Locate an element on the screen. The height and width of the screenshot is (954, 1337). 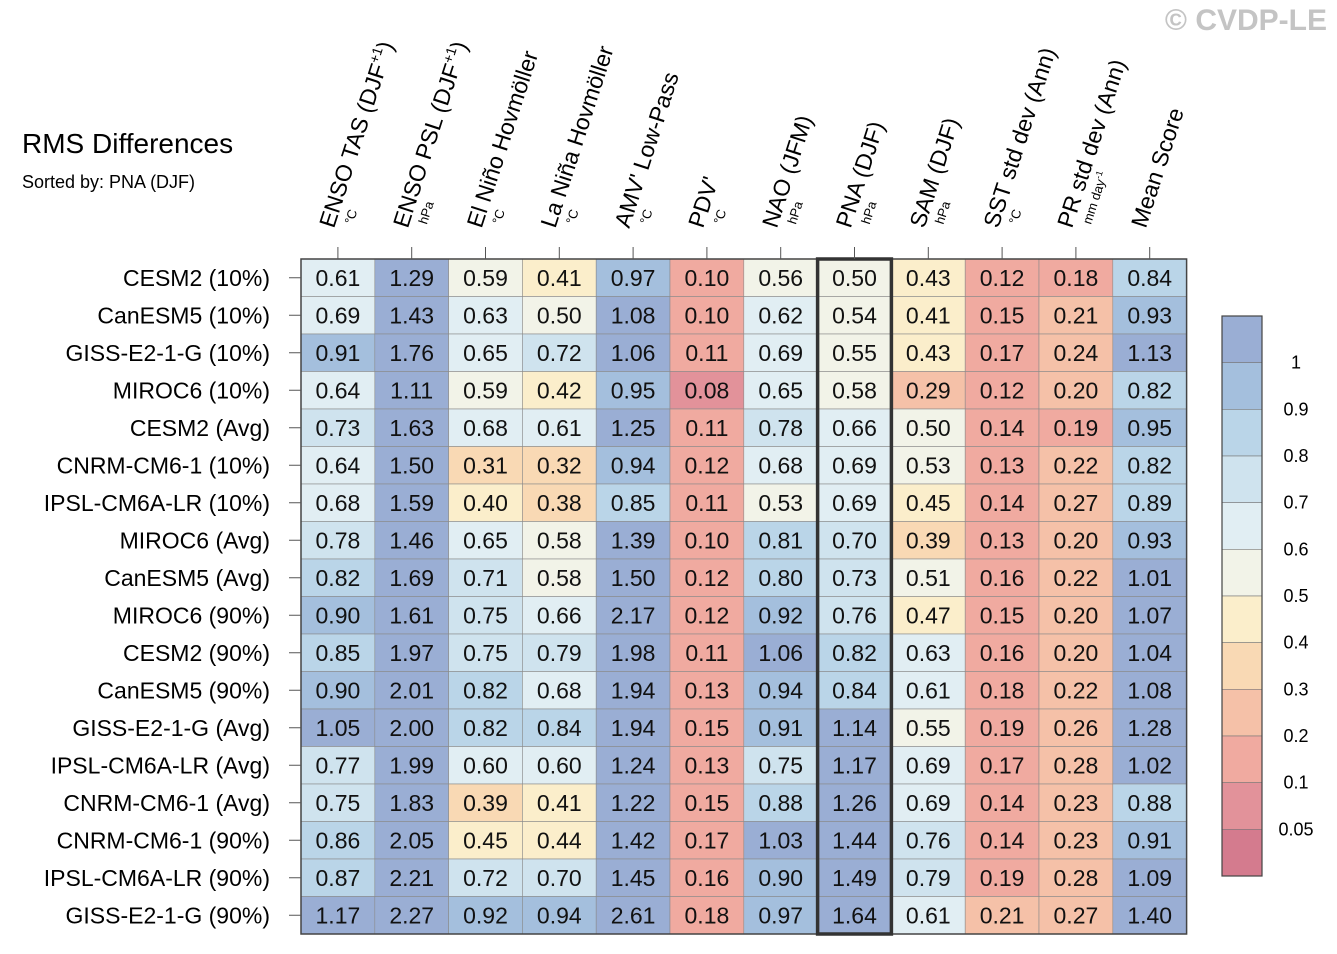
cell-value: 1.25 is located at coordinates (633, 428).